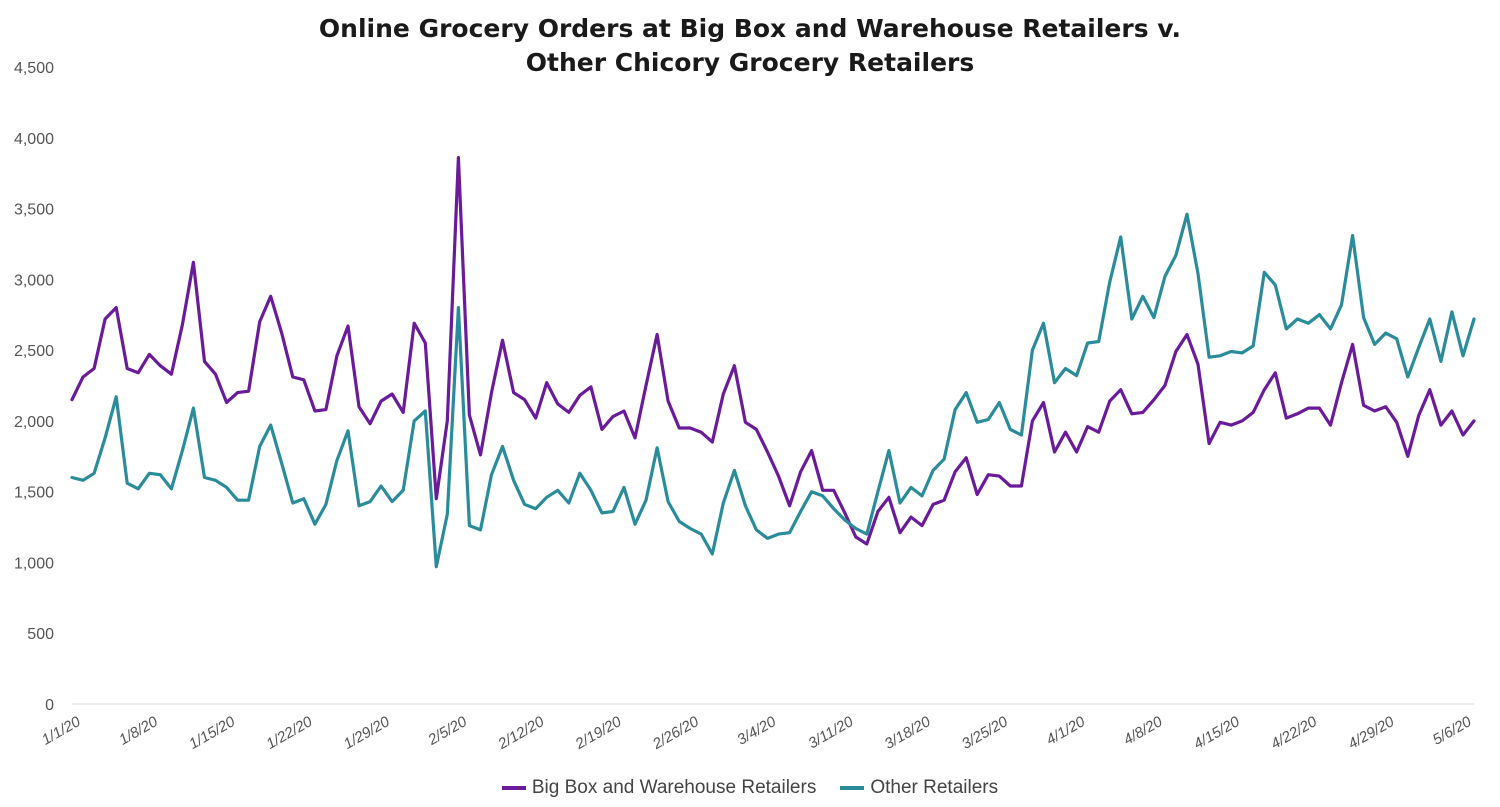 The height and width of the screenshot is (807, 1500). What do you see at coordinates (1143, 731) in the screenshot?
I see `x-tick-label: 4/8/20` at bounding box center [1143, 731].